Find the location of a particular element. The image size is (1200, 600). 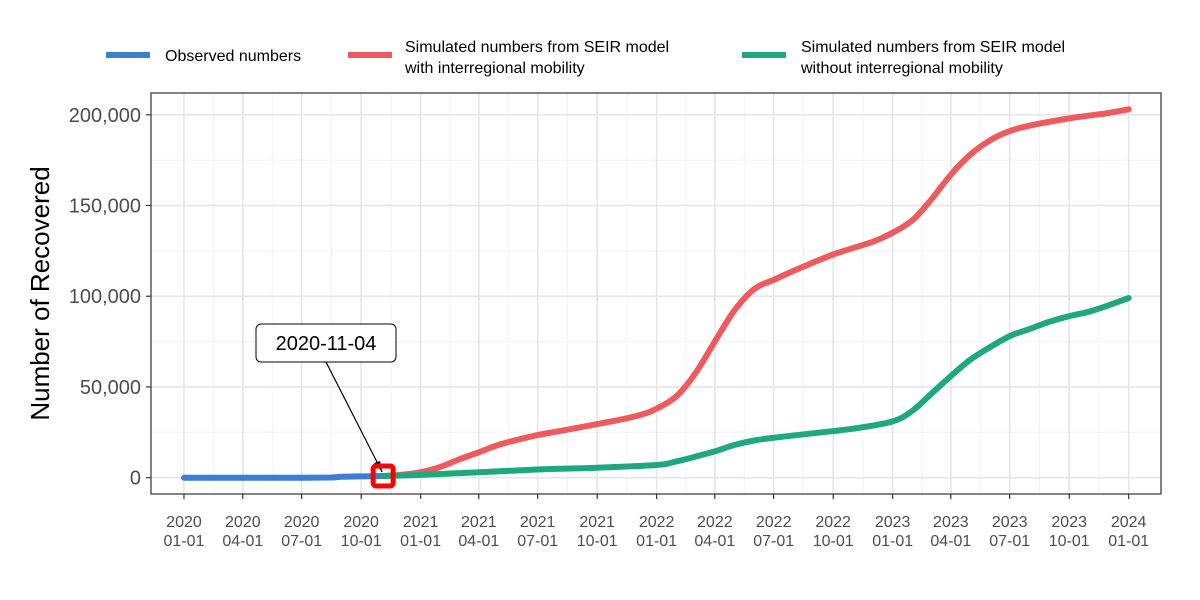

annotation-label: 2020-11-04 is located at coordinates (326, 344).